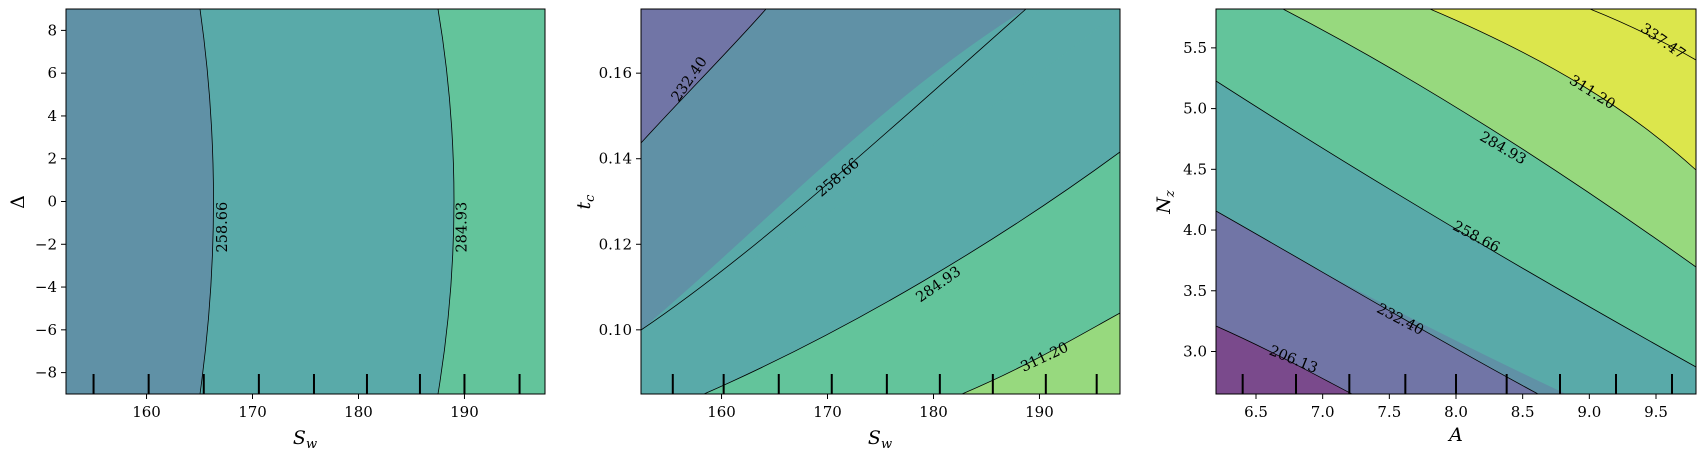 The height and width of the screenshot is (458, 1703). Describe the element at coordinates (615, 330) in the screenshot. I see `y-tick-label: 0.10` at that location.